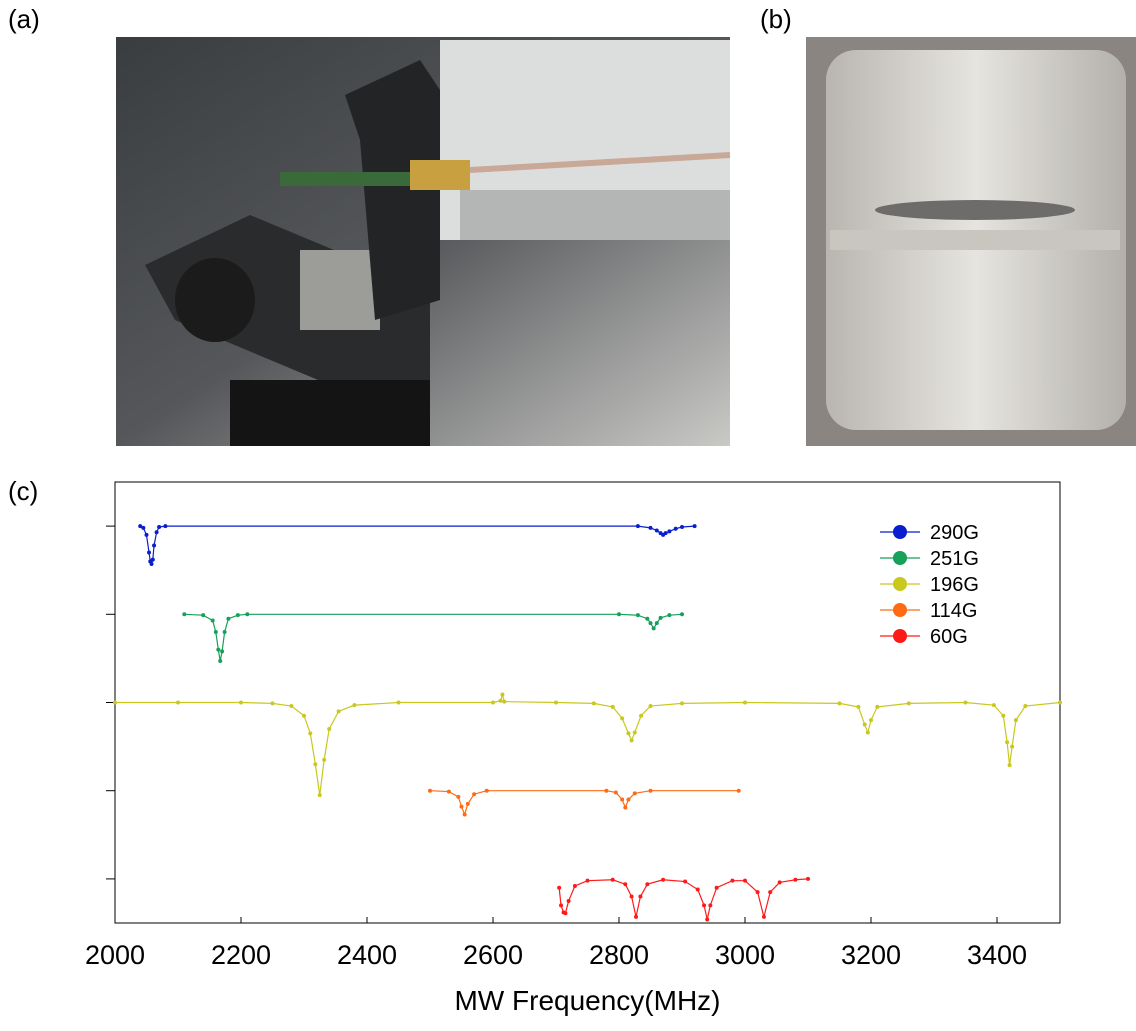 The width and height of the screenshot is (1136, 1031). I want to click on x-tick-label: 2000, so click(115, 955).